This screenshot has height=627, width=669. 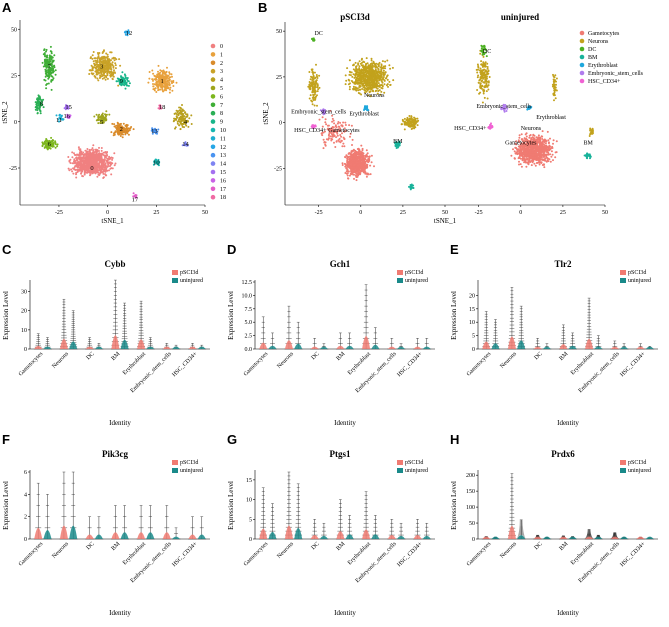 I want to click on y-axis-title: tSNE_2, so click(x=5, y=112).